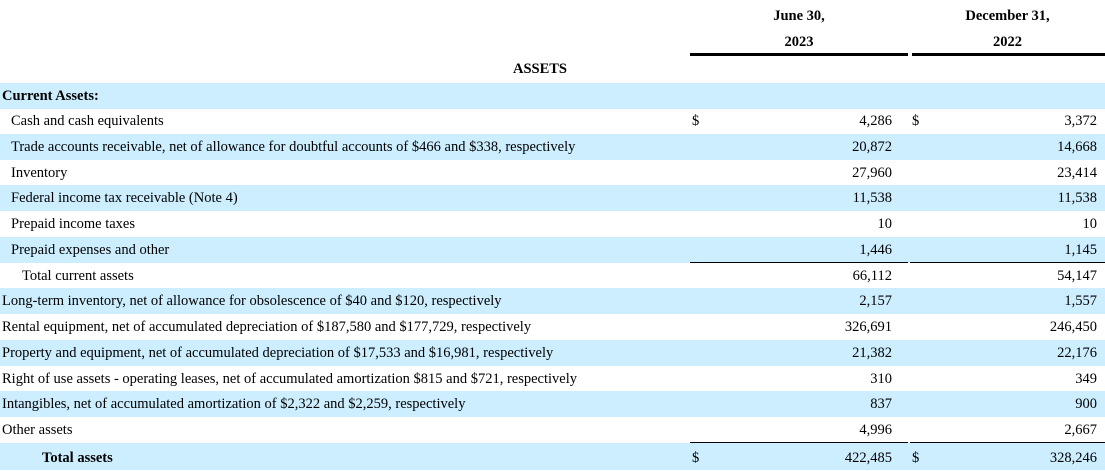  I want to click on value-2022: 3,372, so click(1080, 121).